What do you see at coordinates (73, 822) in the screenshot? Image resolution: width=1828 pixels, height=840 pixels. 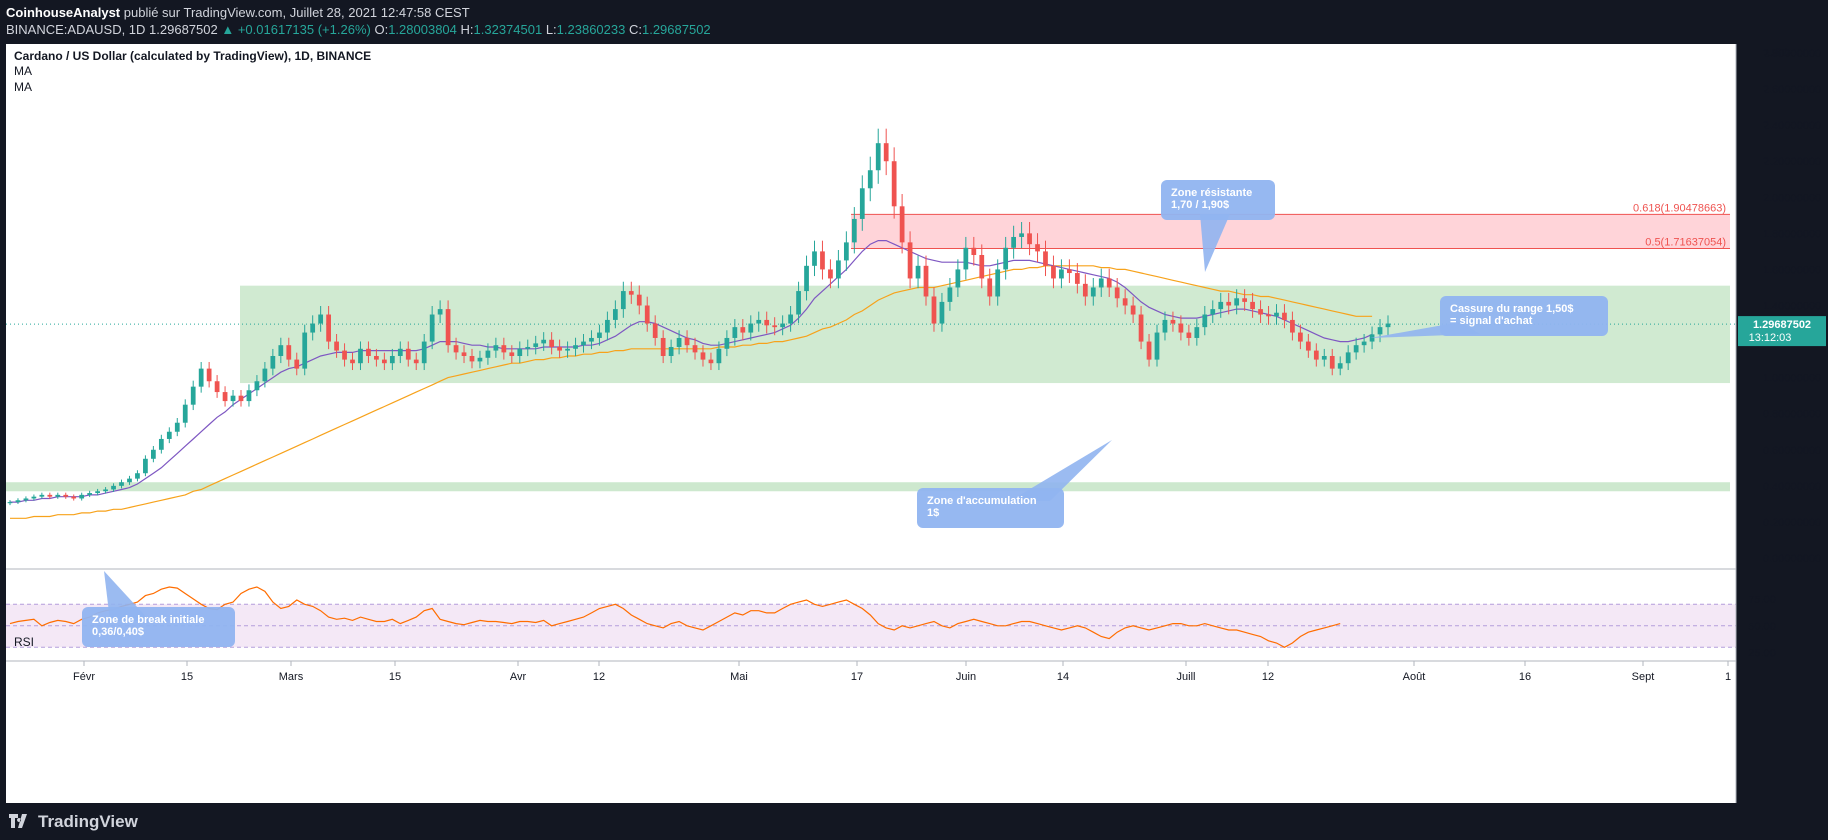 I see `tradingview-logo: TradingView` at bounding box center [73, 822].